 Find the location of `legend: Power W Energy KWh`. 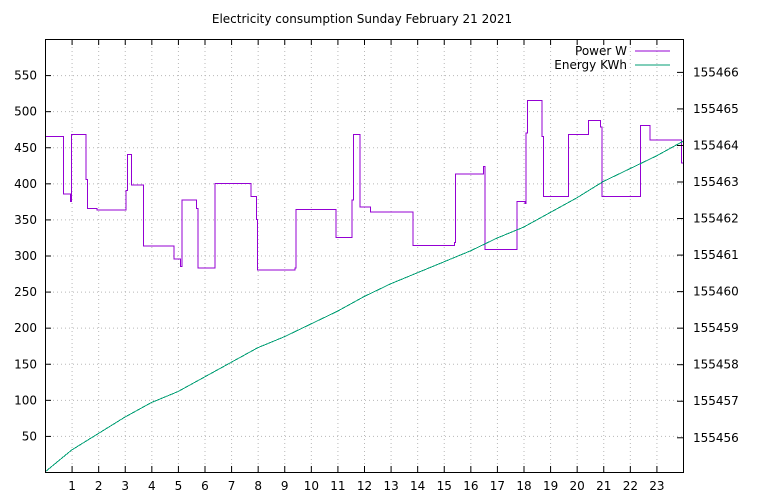

legend: Power W Energy KWh is located at coordinates (612, 58).